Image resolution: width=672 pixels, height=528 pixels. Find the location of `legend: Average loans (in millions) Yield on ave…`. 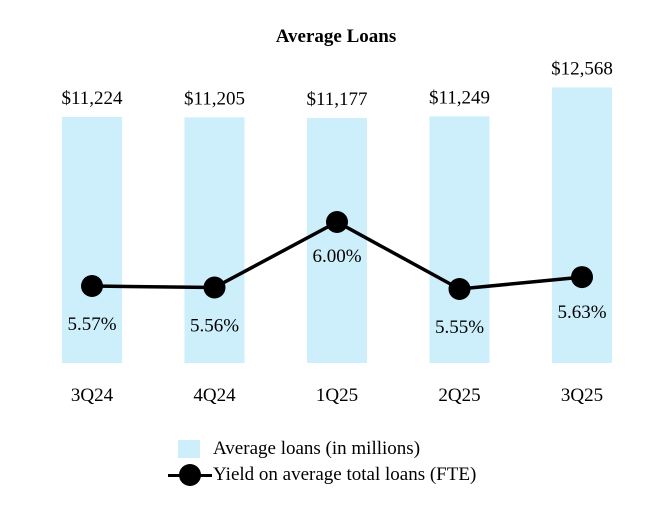

legend: Average loans (in millions) Yield on ave… is located at coordinates (322, 462).